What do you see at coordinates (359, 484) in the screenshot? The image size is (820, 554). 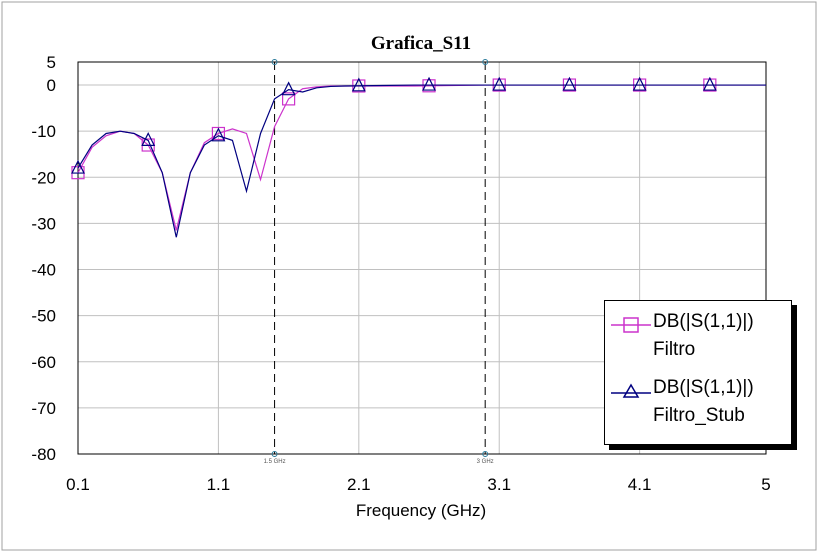 I see `x-tick-label: 2.1` at bounding box center [359, 484].